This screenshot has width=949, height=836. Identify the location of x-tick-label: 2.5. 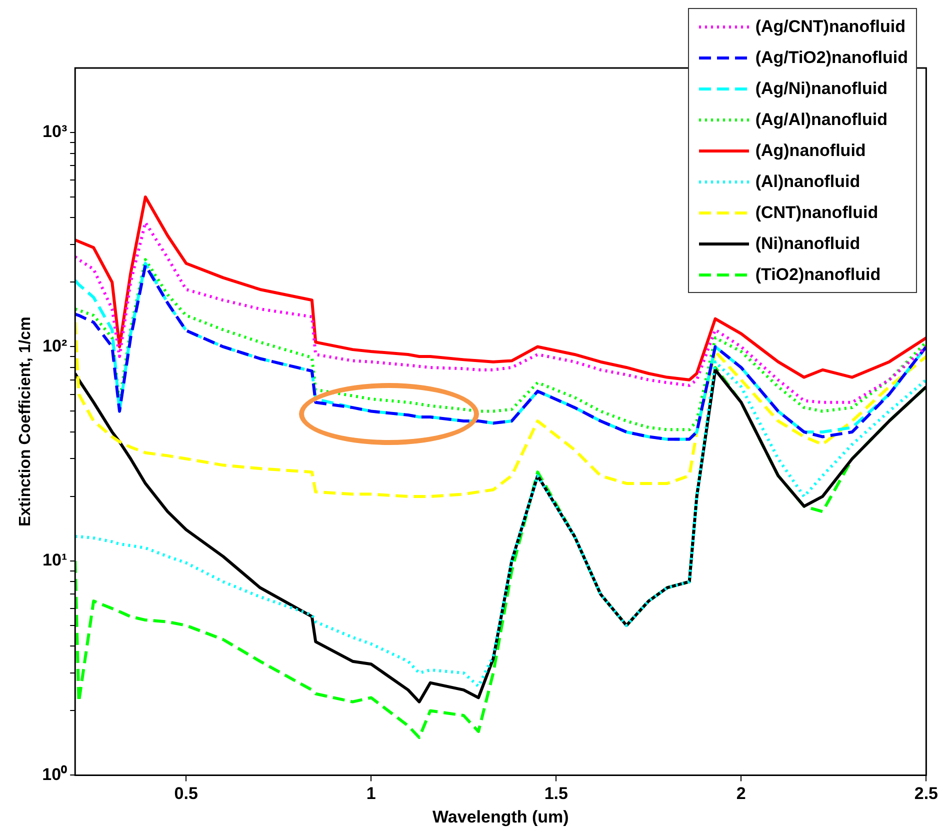
(926, 794).